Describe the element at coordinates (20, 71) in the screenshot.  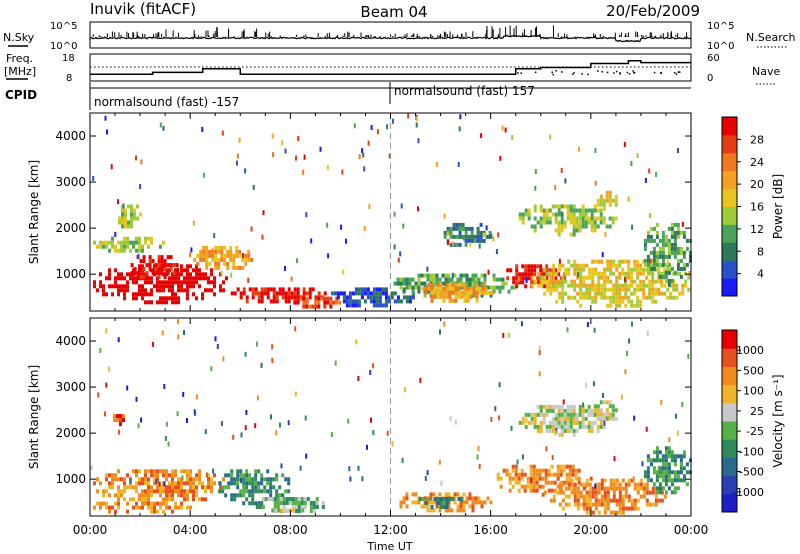
I see `freq-unit-label: [MHz]` at that location.